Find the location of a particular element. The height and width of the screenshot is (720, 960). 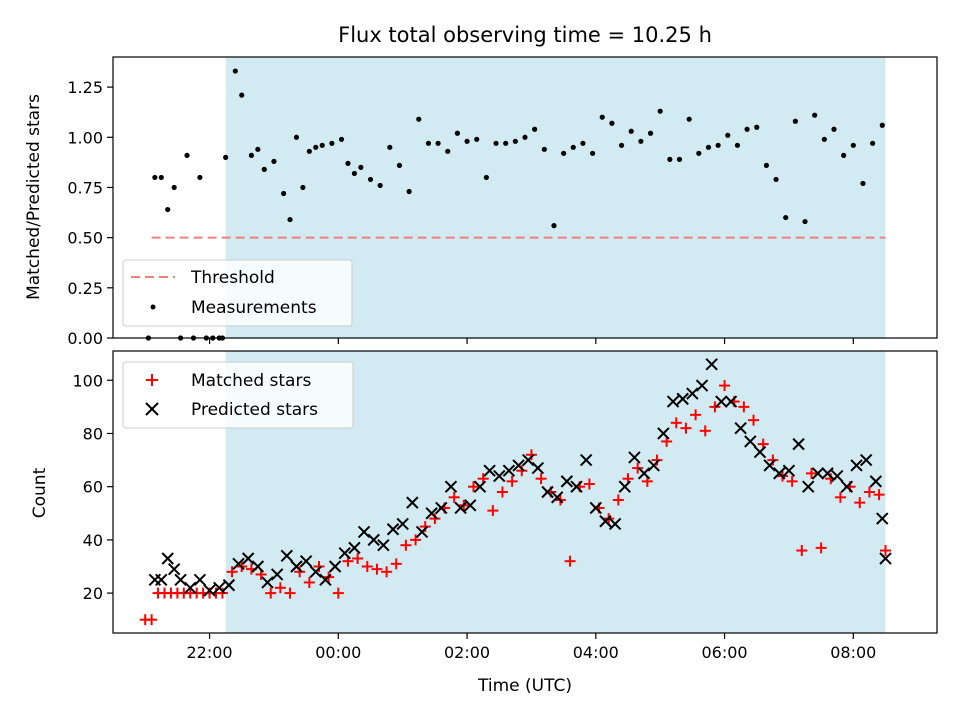

top-legend: Threshold Measurements is located at coordinates (237, 293).